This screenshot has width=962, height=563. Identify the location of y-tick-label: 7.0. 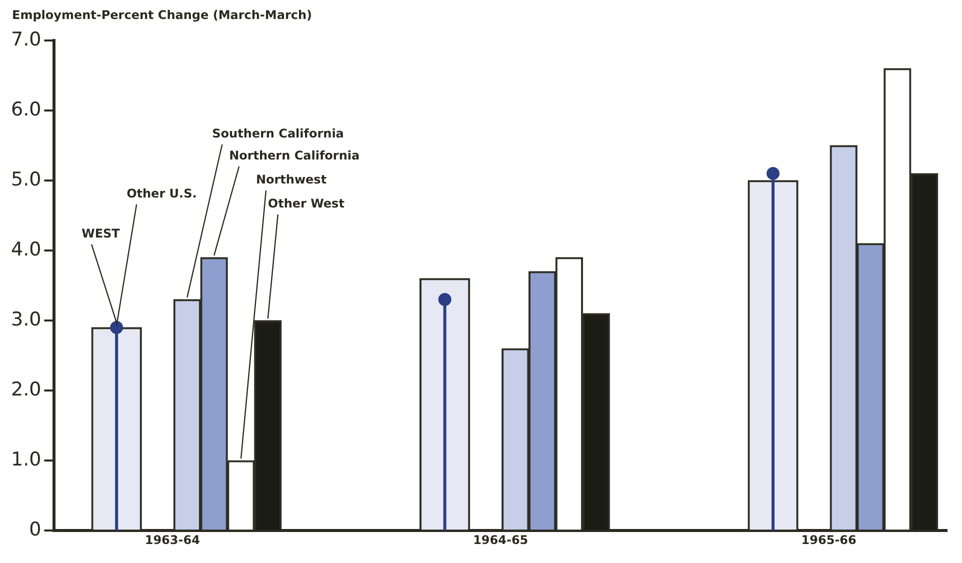
(26, 39).